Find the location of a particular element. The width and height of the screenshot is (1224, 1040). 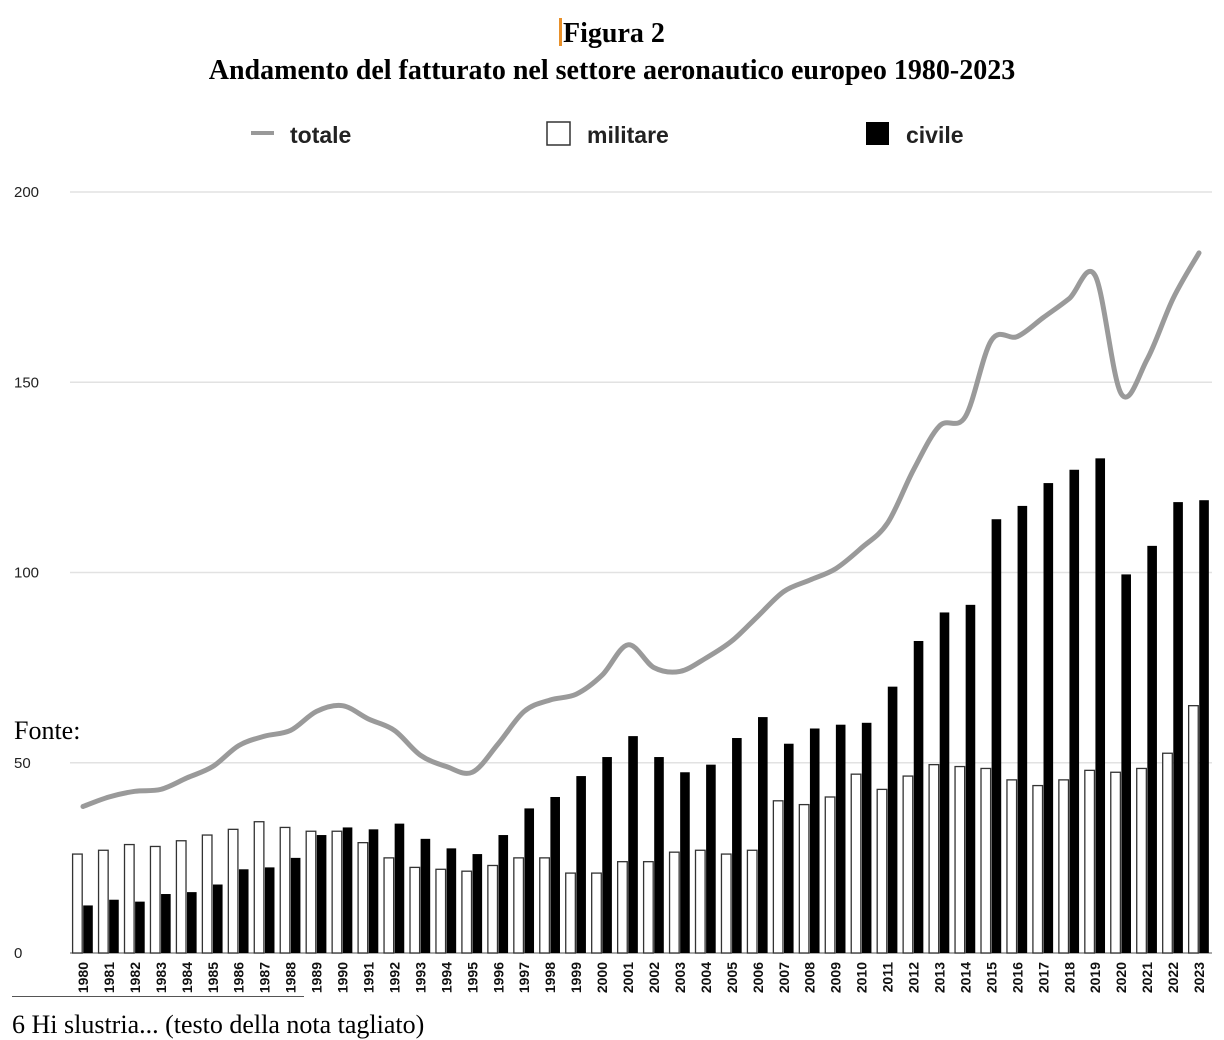

bar-militare-2009 is located at coordinates (830, 875).